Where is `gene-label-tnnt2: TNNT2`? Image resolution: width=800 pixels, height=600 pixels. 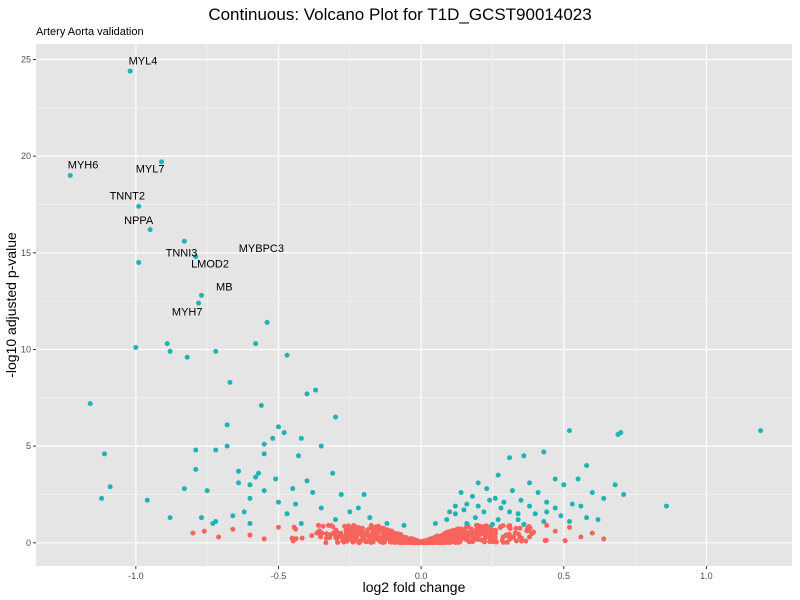 gene-label-tnnt2: TNNT2 is located at coordinates (127, 197).